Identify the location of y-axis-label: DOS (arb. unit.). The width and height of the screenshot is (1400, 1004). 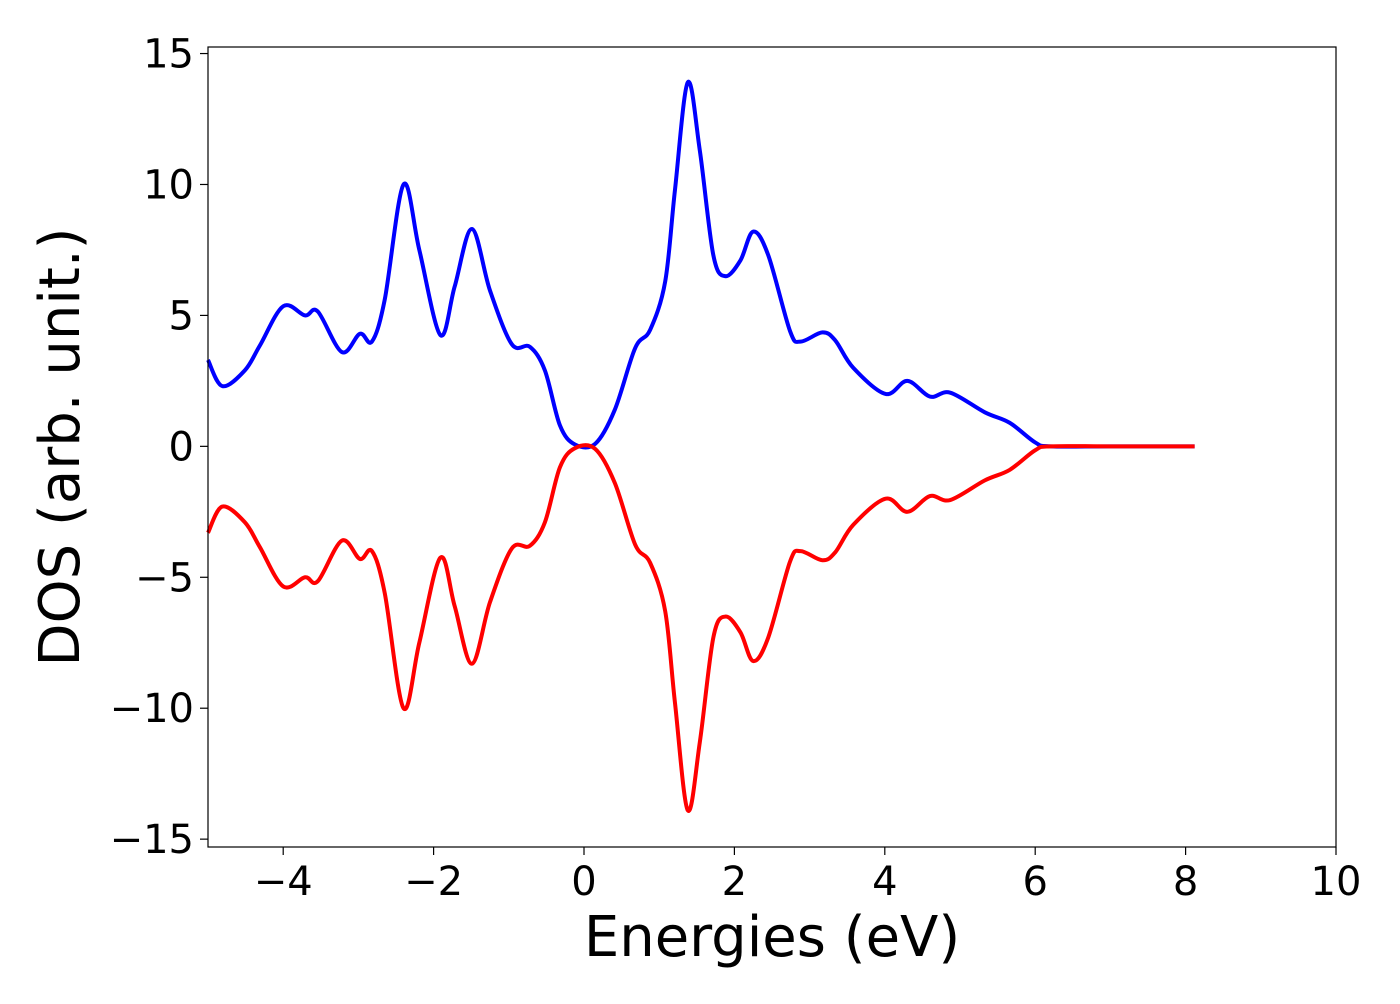
(60, 446).